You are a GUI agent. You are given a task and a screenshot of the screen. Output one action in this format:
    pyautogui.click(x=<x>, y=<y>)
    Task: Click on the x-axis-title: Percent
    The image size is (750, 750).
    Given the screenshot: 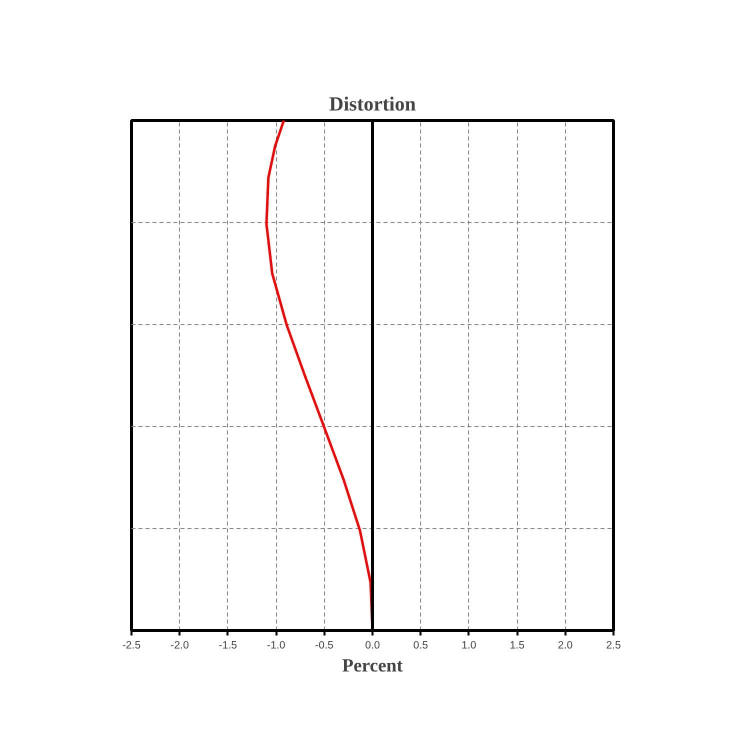 What is the action you would take?
    pyautogui.click(x=373, y=666)
    